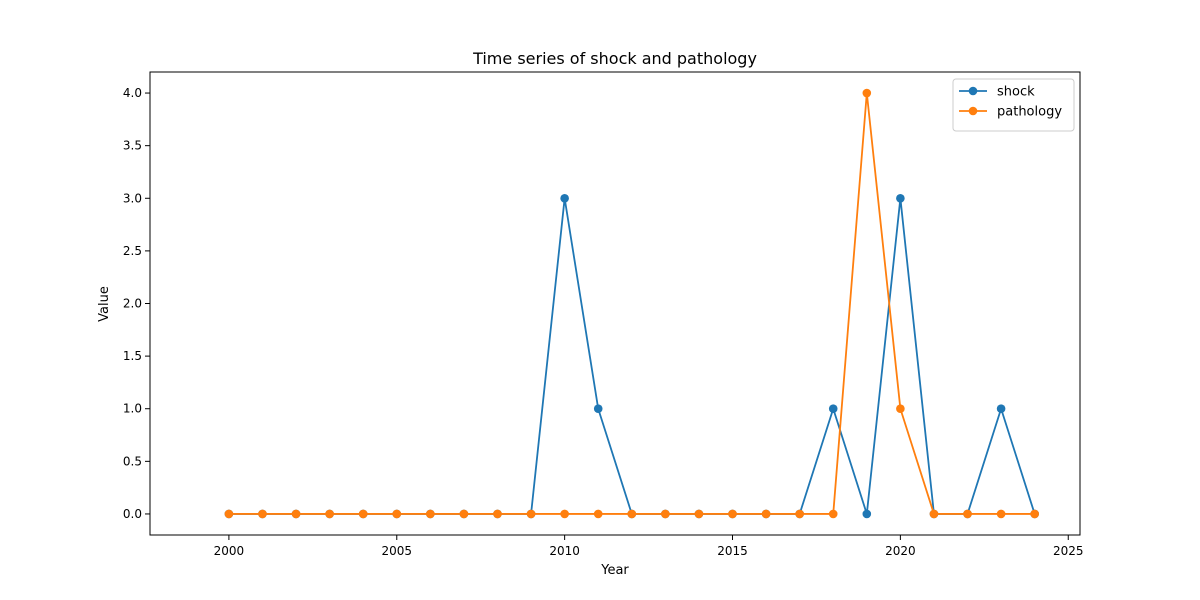  I want to click on x-tick-label: 2015, so click(732, 551).